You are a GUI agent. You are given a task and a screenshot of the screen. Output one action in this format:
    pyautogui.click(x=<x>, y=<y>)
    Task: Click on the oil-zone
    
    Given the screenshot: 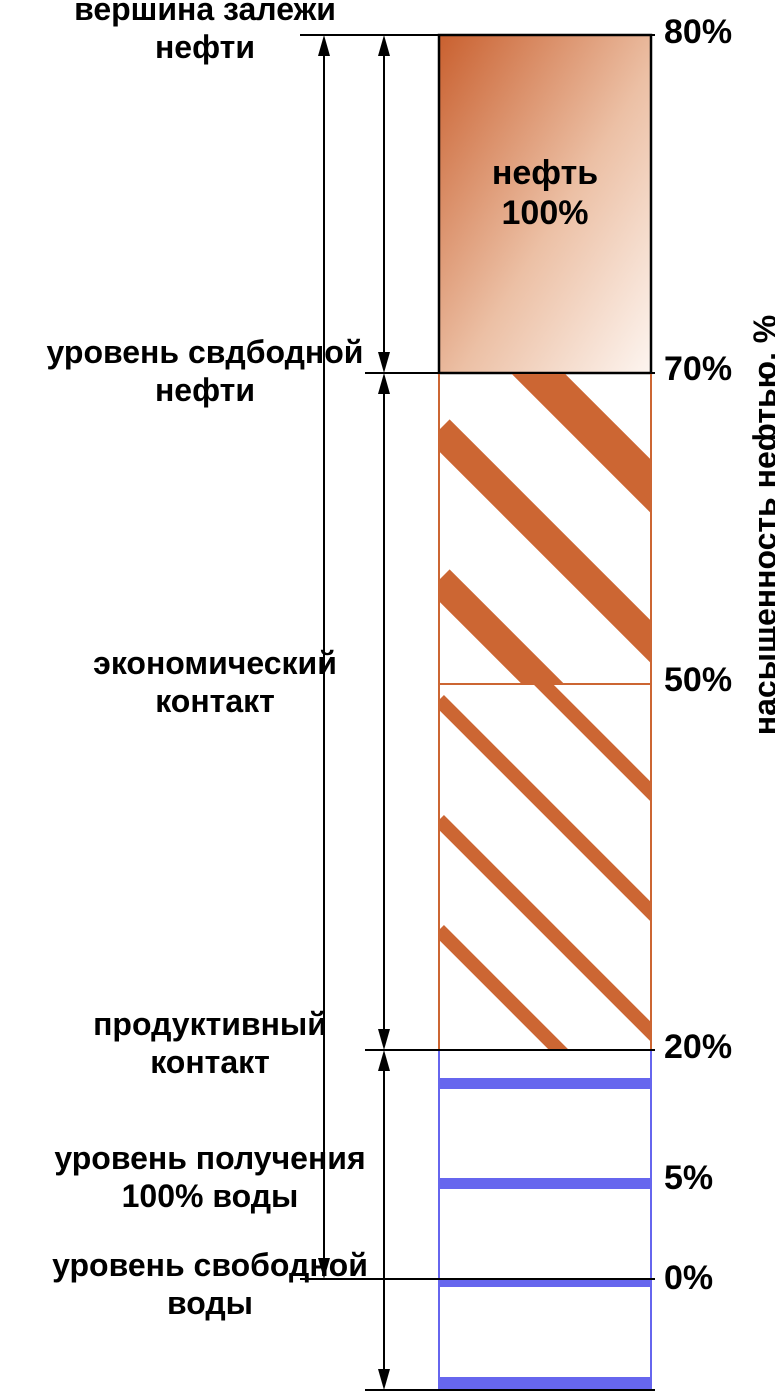 What is the action you would take?
    pyautogui.click(x=545, y=204)
    